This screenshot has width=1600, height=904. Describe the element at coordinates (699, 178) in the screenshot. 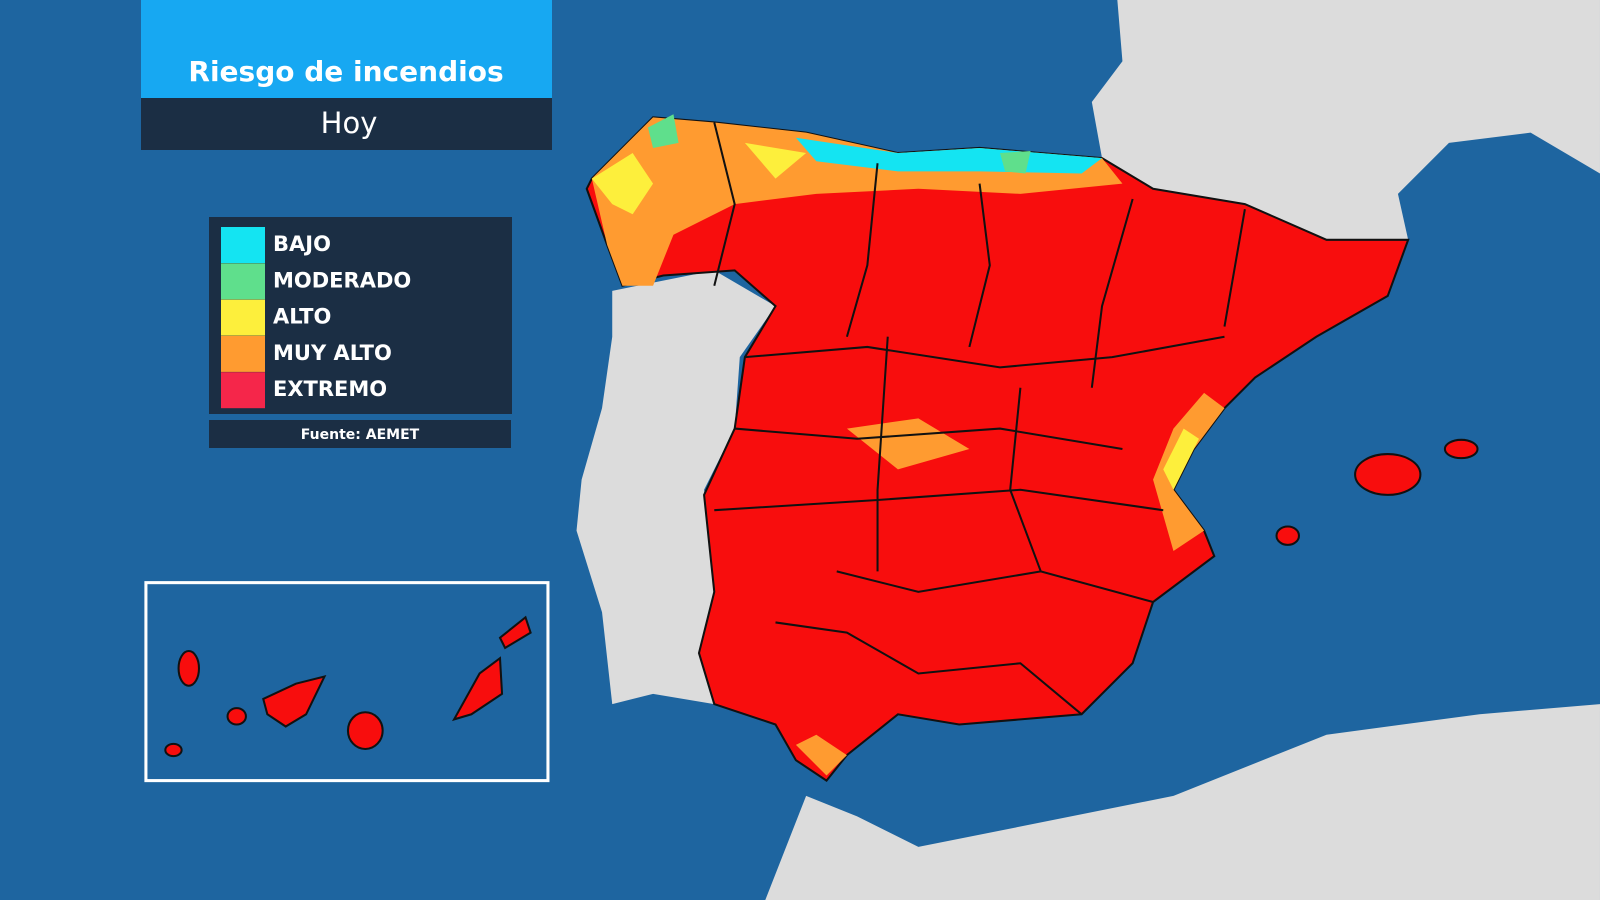

I see `risk-alto` at that location.